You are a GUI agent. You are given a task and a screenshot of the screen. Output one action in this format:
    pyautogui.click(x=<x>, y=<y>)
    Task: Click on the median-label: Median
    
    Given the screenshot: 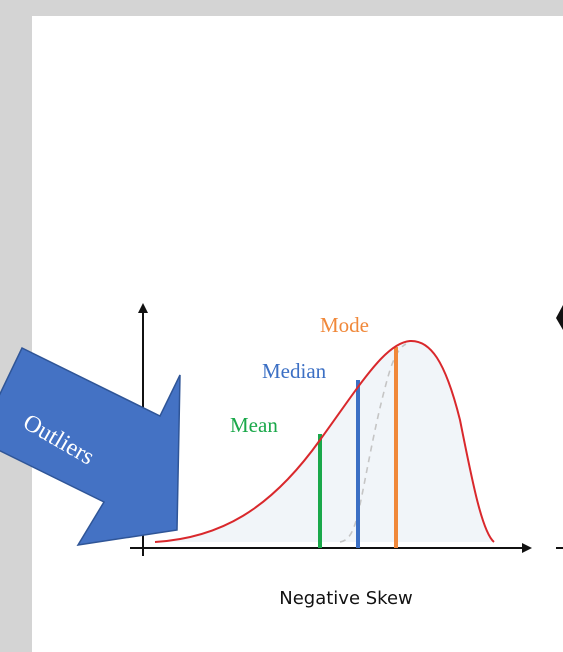 What is the action you would take?
    pyautogui.click(x=294, y=371)
    